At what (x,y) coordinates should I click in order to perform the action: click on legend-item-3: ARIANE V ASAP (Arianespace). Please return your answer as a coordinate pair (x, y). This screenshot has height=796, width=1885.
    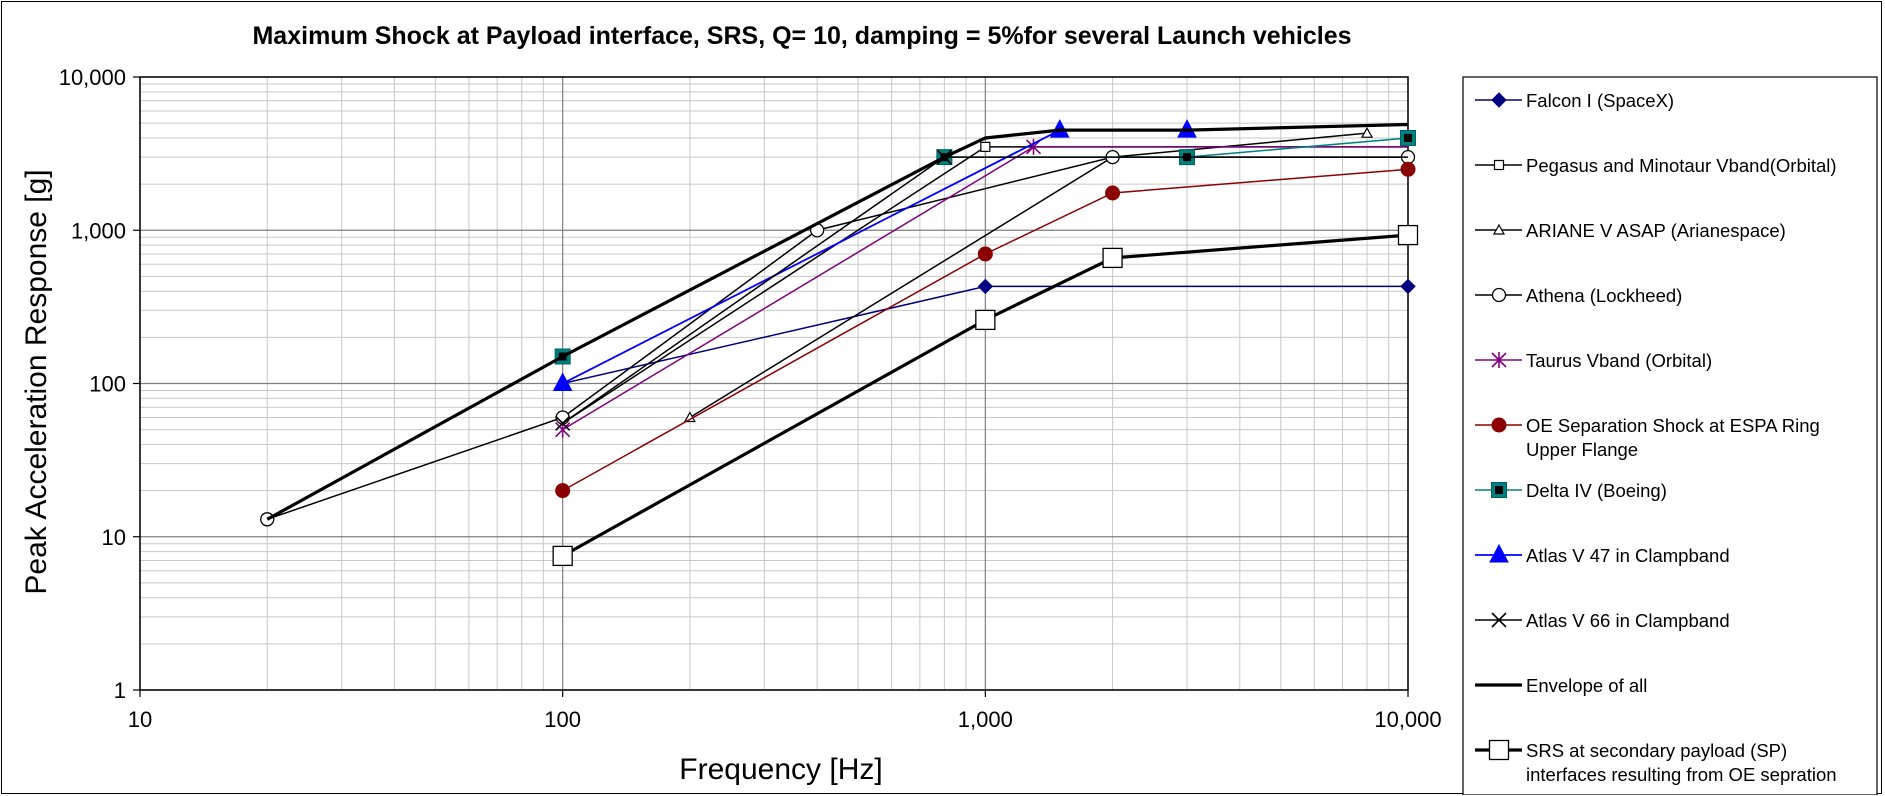
    Looking at the image, I should click on (1630, 230).